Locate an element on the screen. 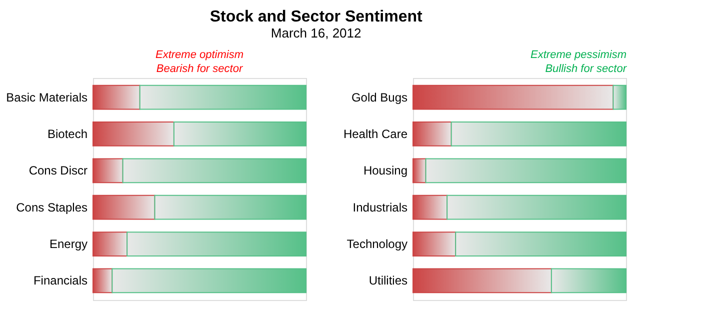 The image size is (703, 325). y-tick-label: Biotech is located at coordinates (67, 133).